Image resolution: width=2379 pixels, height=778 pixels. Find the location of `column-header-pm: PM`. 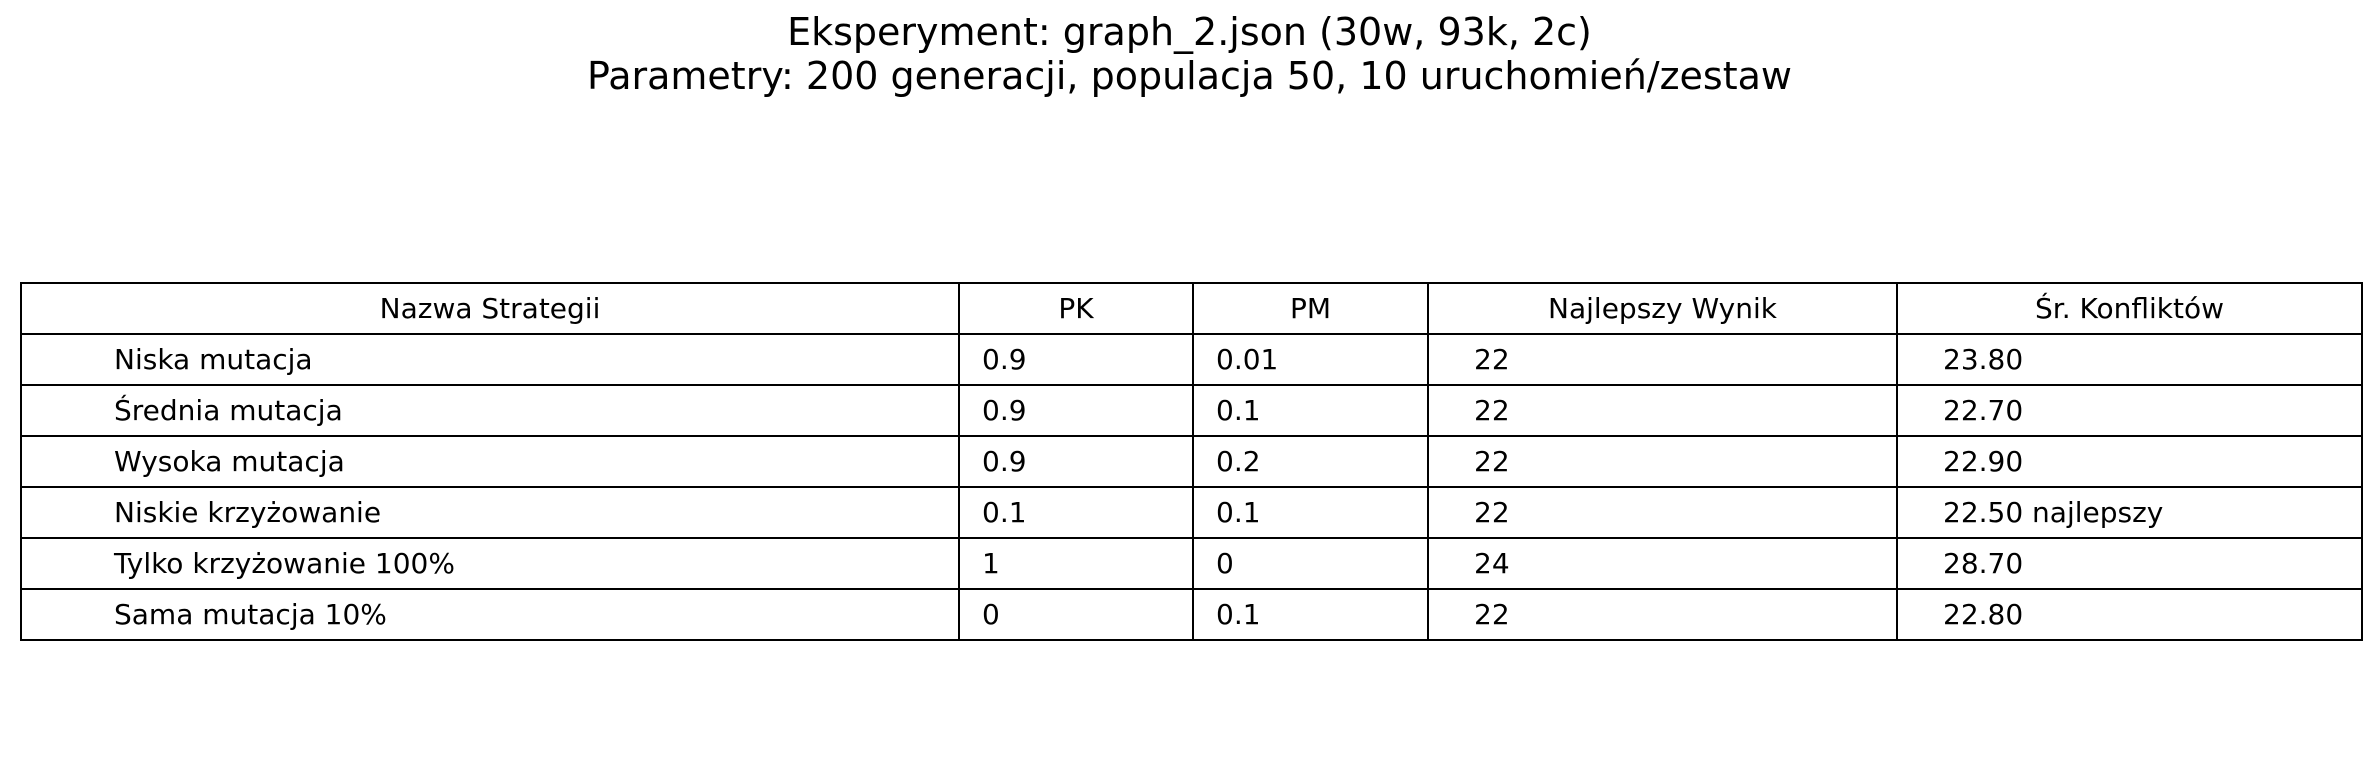

column-header-pm: PM is located at coordinates (1310, 308).